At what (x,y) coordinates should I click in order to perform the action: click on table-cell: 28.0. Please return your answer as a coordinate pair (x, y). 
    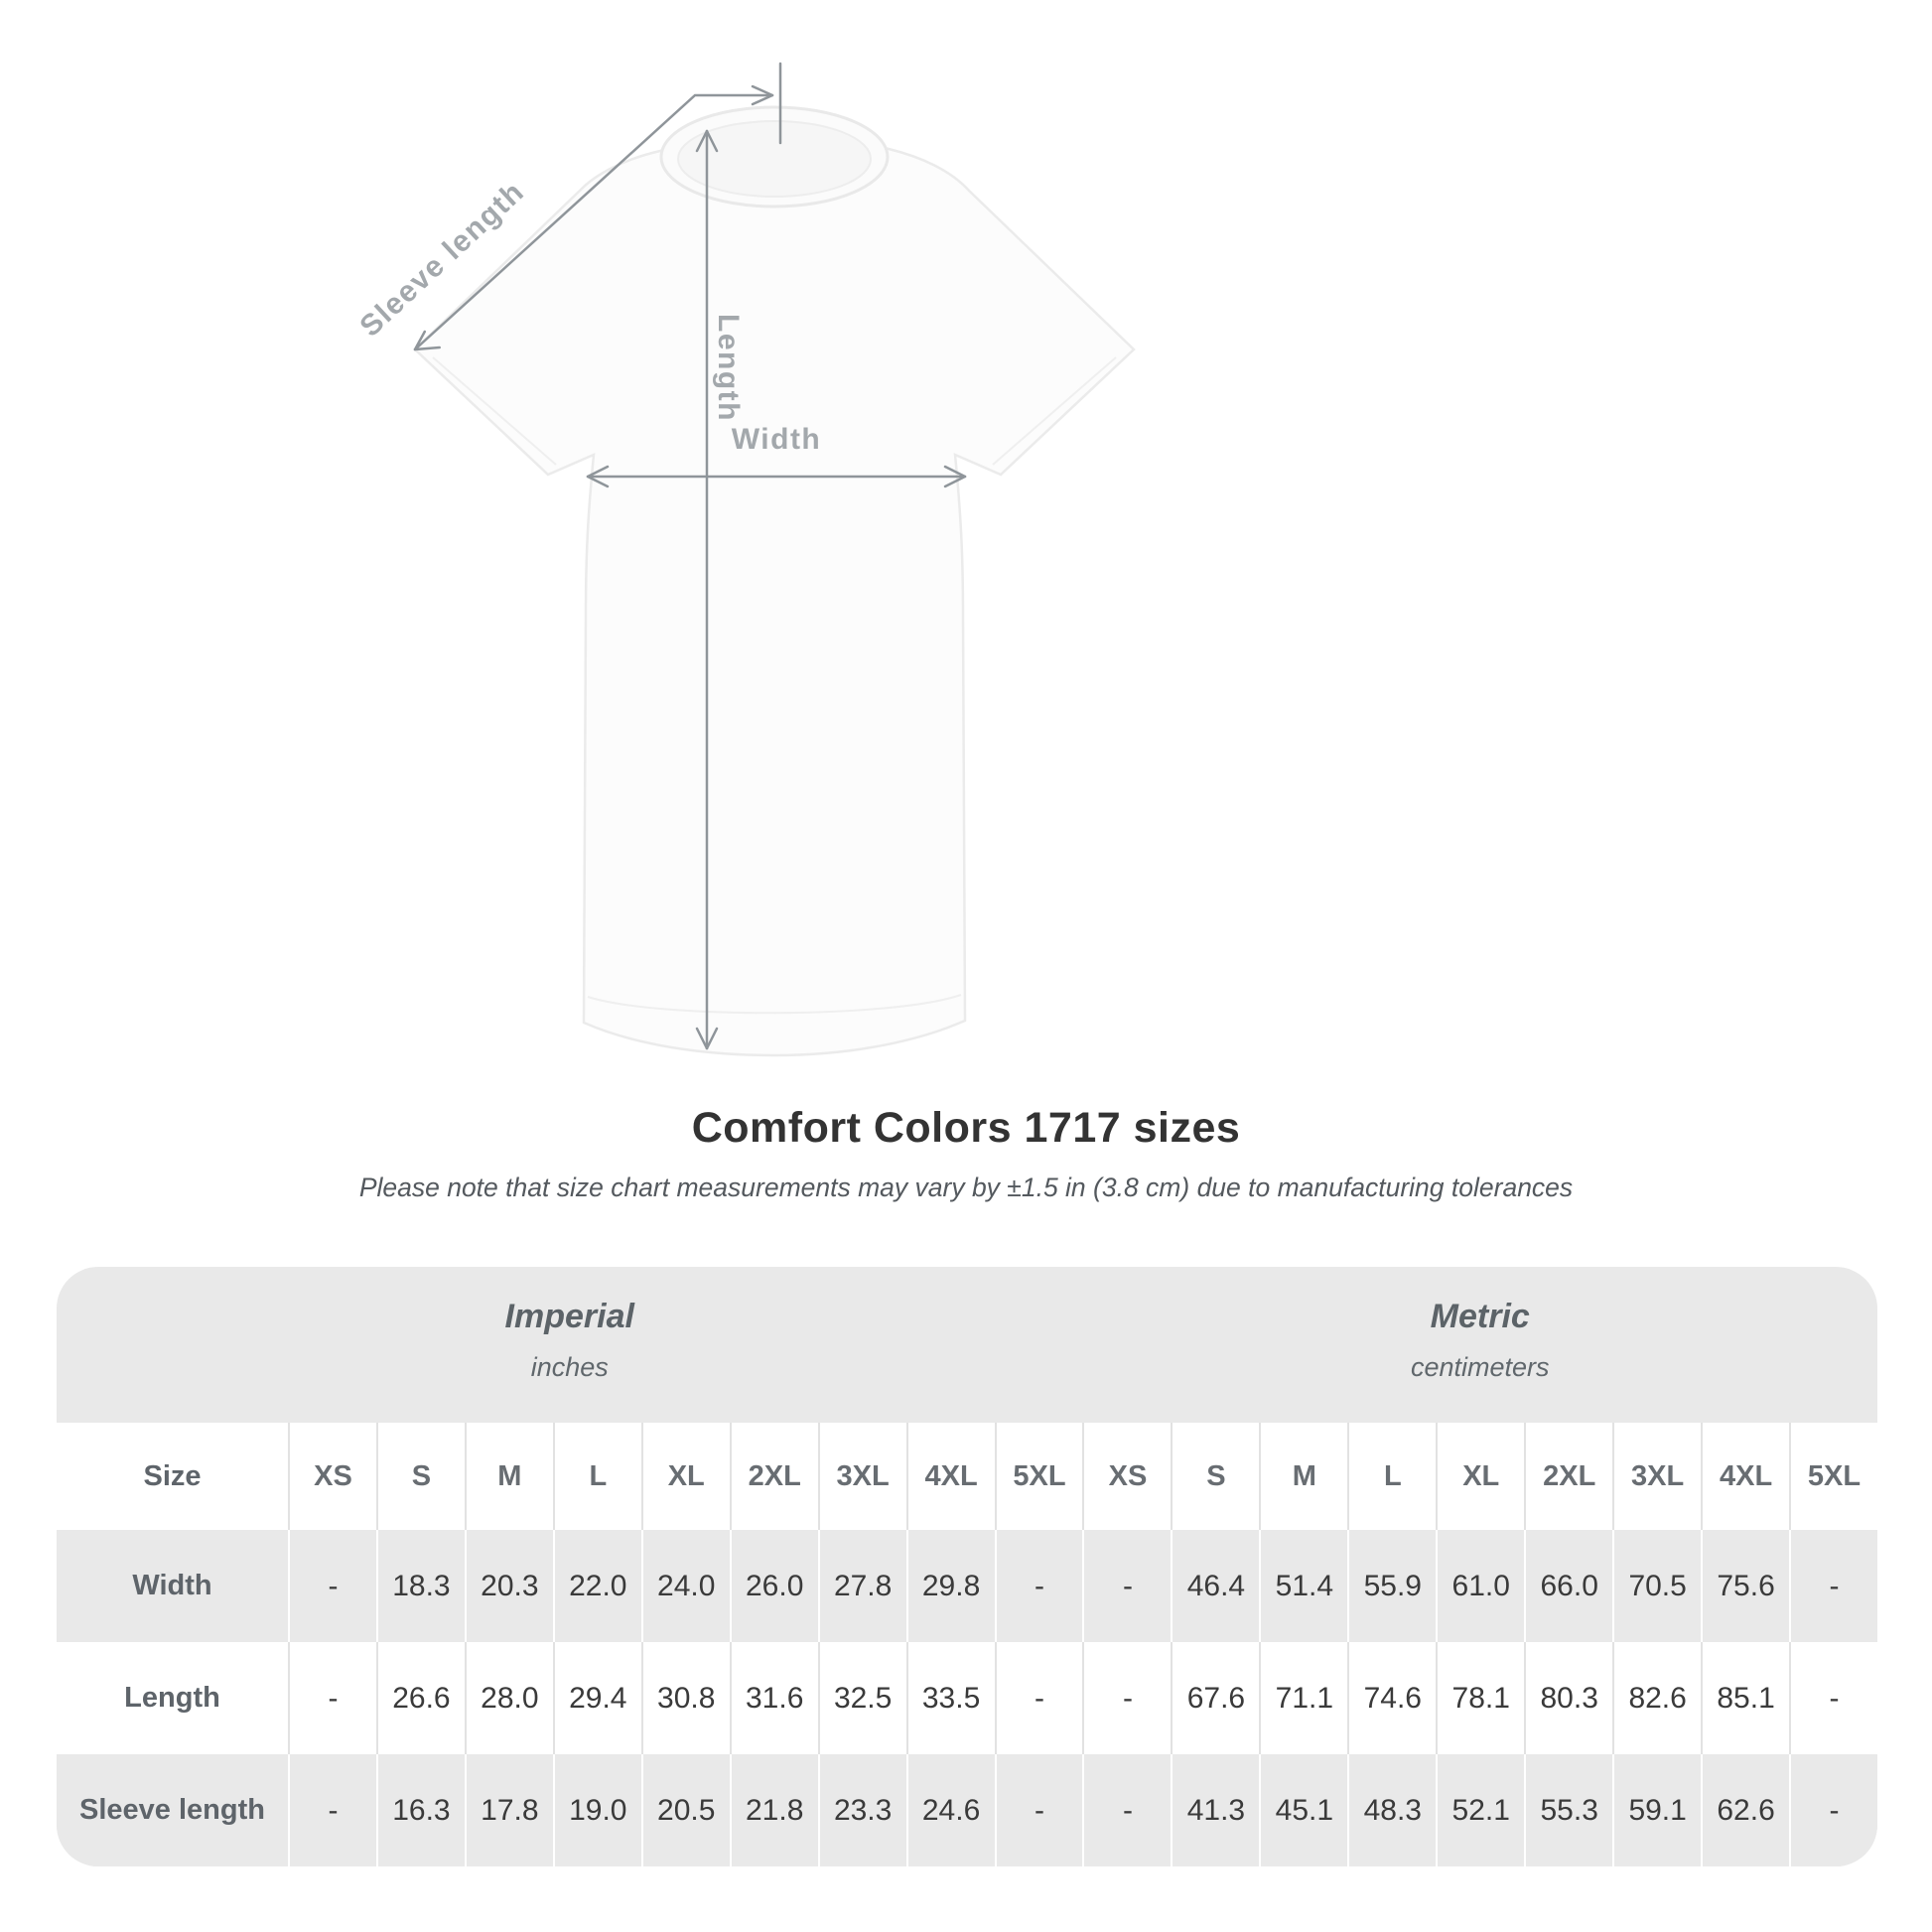
    Looking at the image, I should click on (508, 1698).